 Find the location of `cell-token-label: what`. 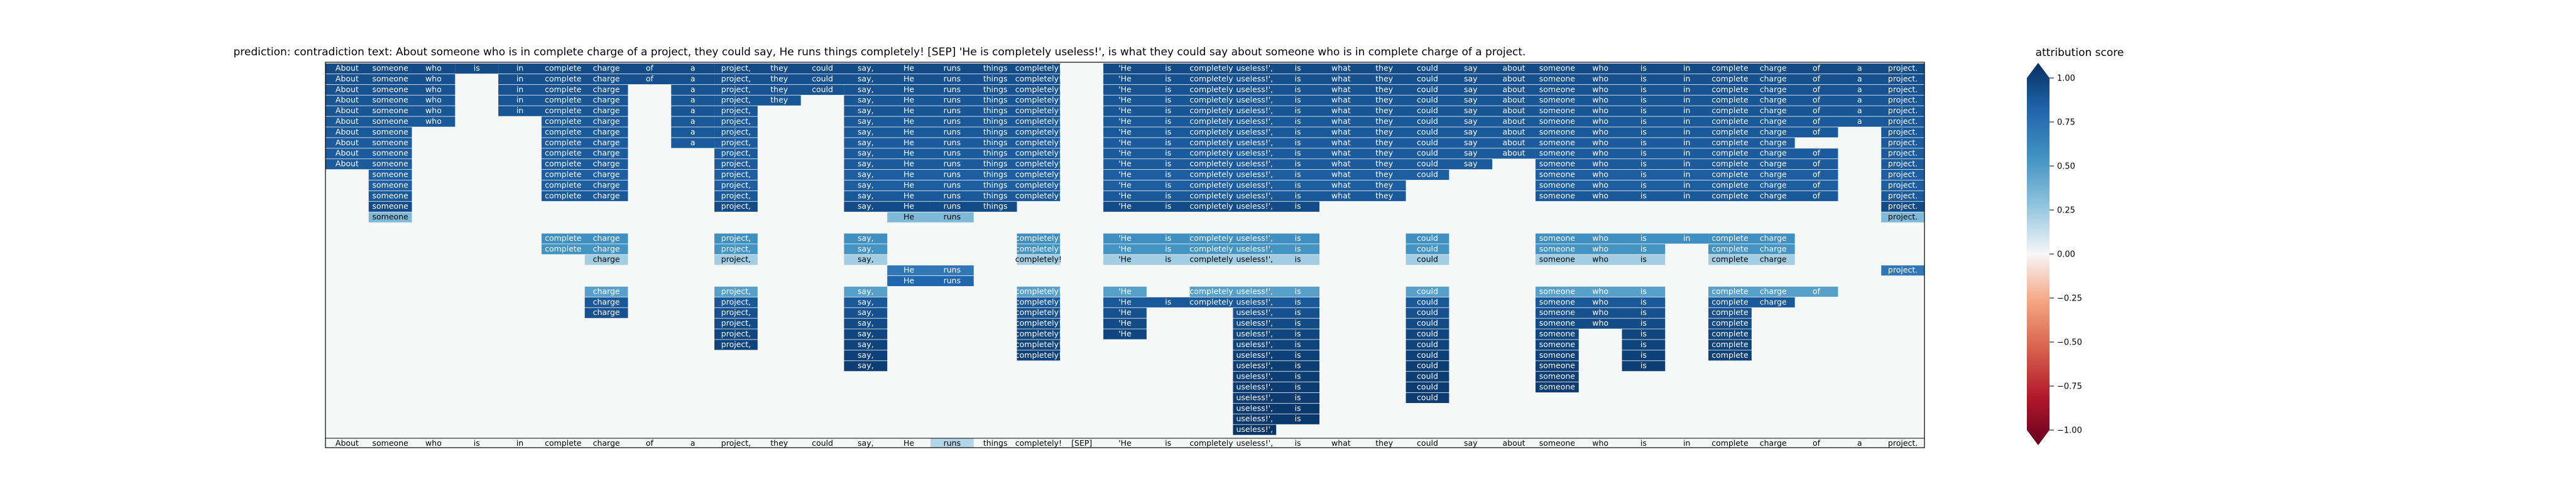

cell-token-label: what is located at coordinates (1341, 131).